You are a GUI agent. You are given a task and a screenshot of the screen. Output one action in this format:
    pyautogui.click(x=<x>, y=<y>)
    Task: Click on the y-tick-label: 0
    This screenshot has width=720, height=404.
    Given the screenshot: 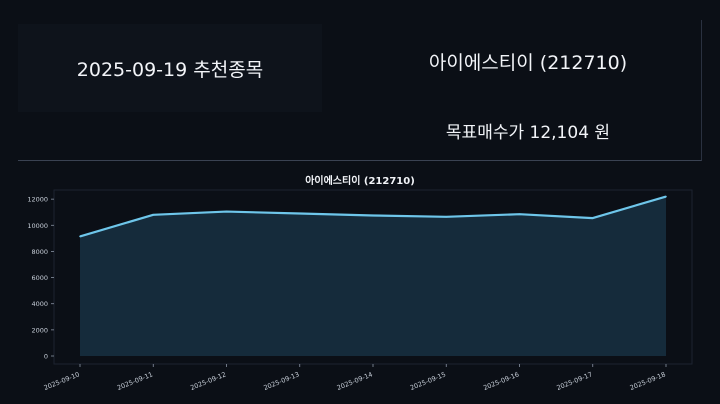 What is the action you would take?
    pyautogui.click(x=46, y=357)
    